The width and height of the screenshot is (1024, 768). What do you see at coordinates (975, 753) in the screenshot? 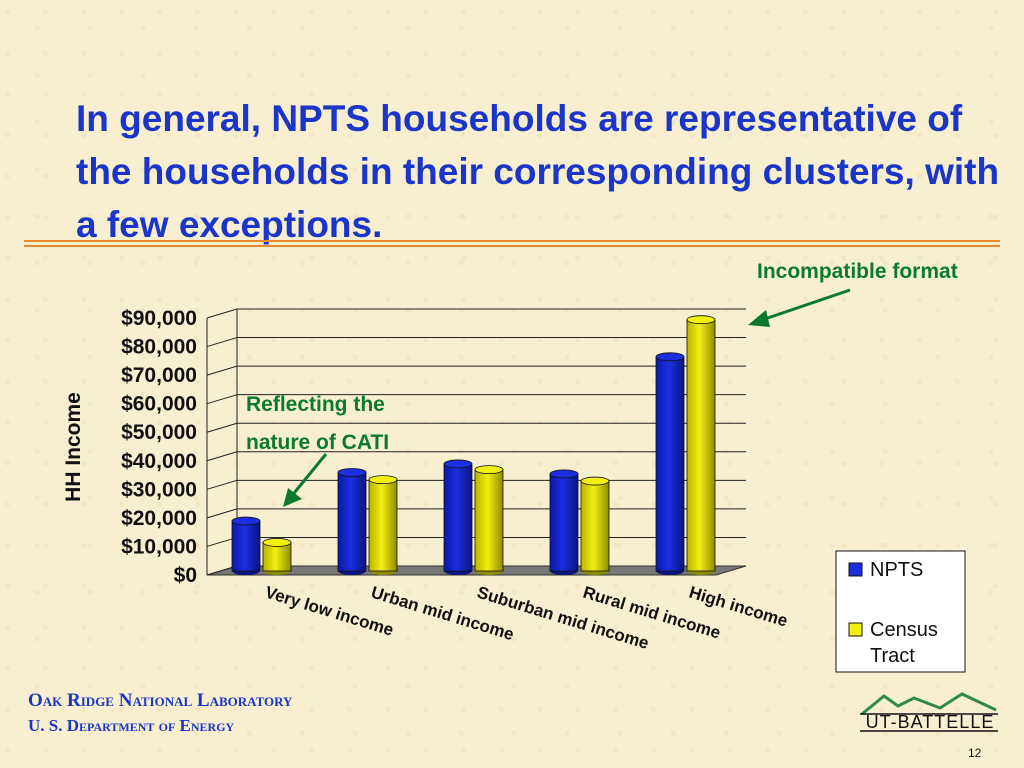
I see `page-number: 12` at bounding box center [975, 753].